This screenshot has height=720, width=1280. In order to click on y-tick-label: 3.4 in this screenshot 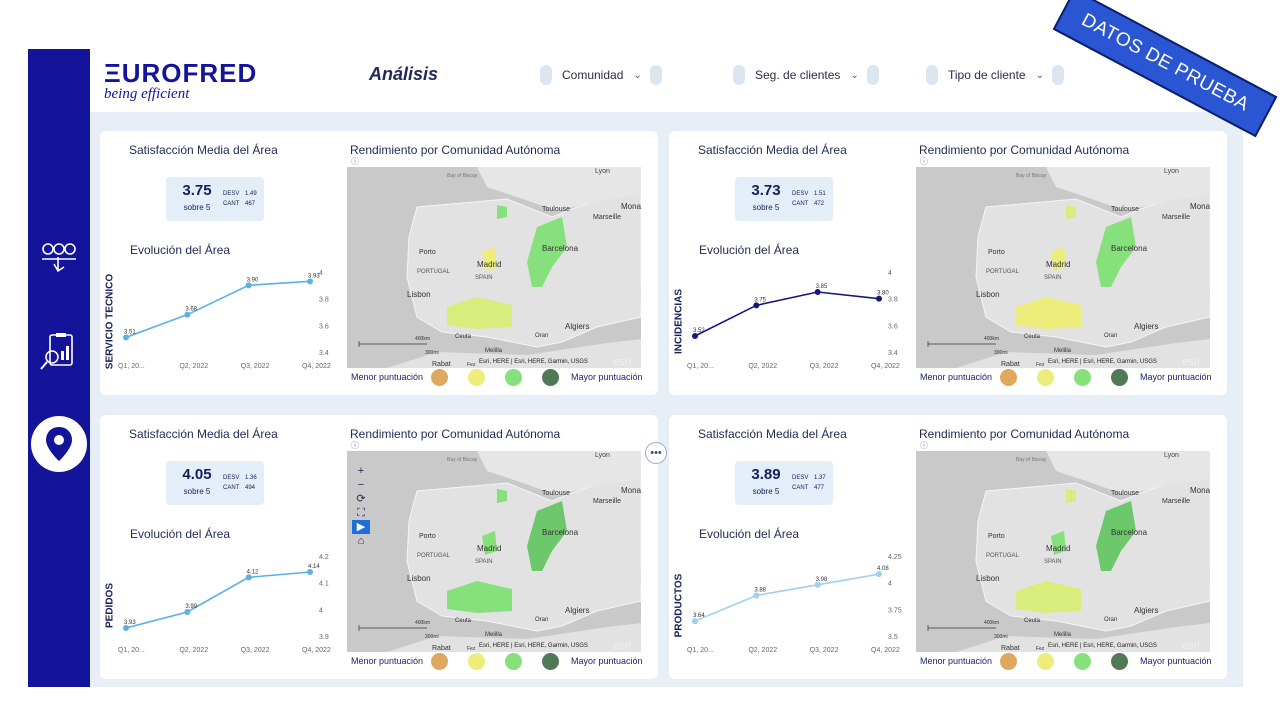, I will do `click(893, 353)`.